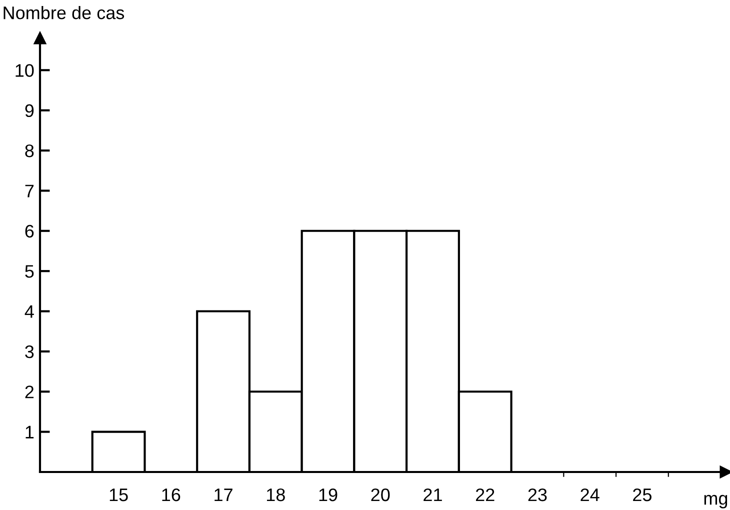  Describe the element at coordinates (223, 495) in the screenshot. I see `x-tick-label: 17` at that location.